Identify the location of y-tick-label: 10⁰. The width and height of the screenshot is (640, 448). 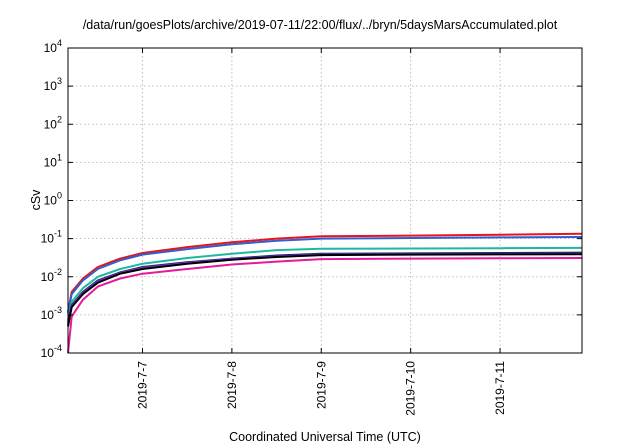
(53, 199).